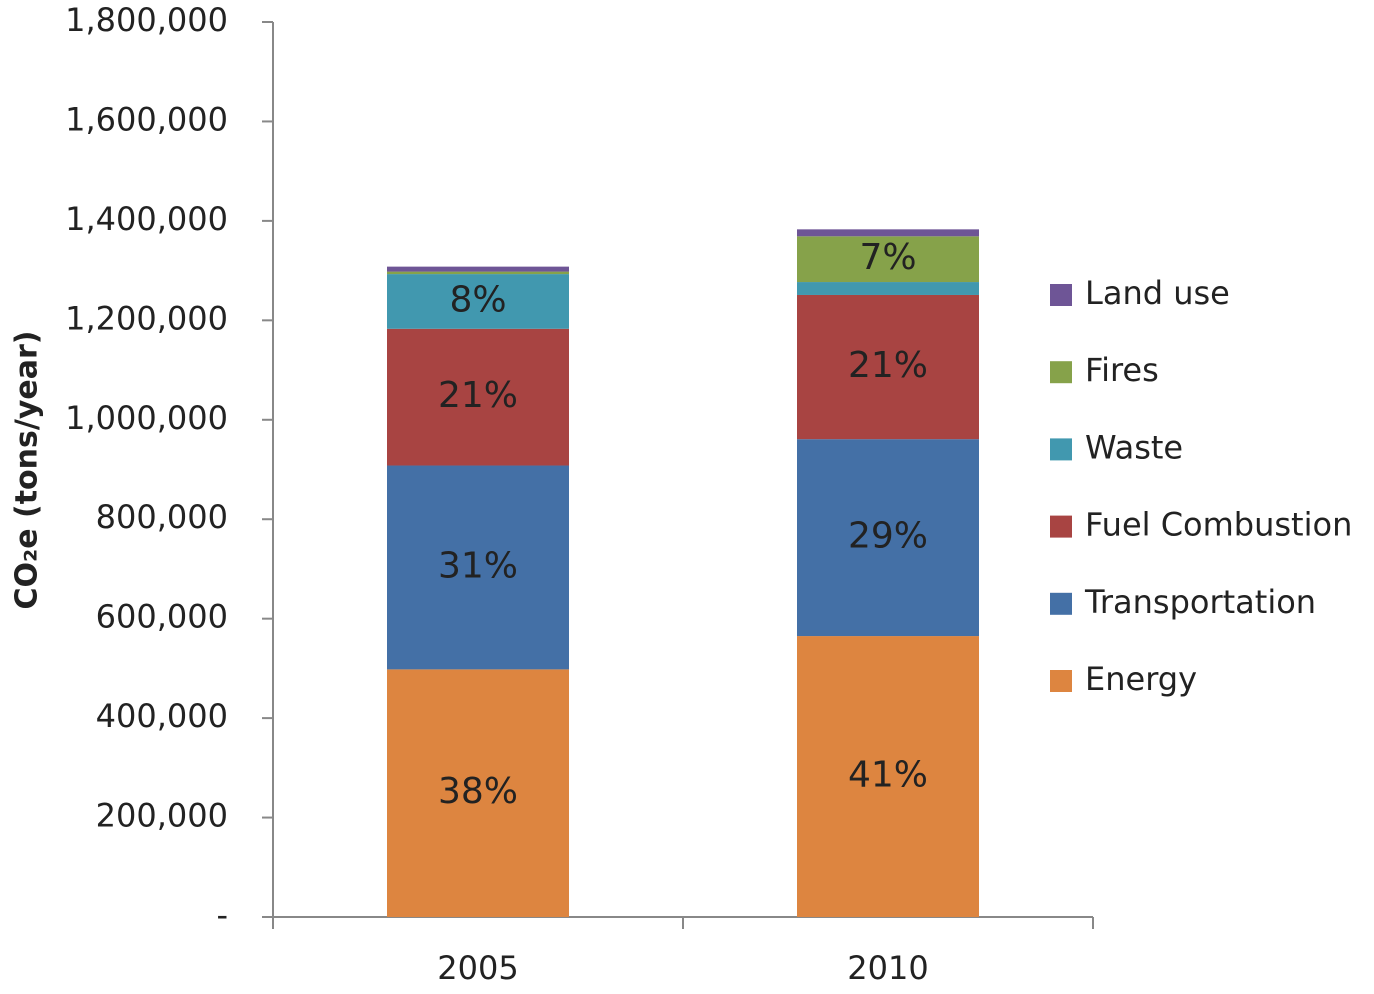 The image size is (1374, 994). I want to click on y-axis-label: CO₂e (tons/year), so click(27, 470).